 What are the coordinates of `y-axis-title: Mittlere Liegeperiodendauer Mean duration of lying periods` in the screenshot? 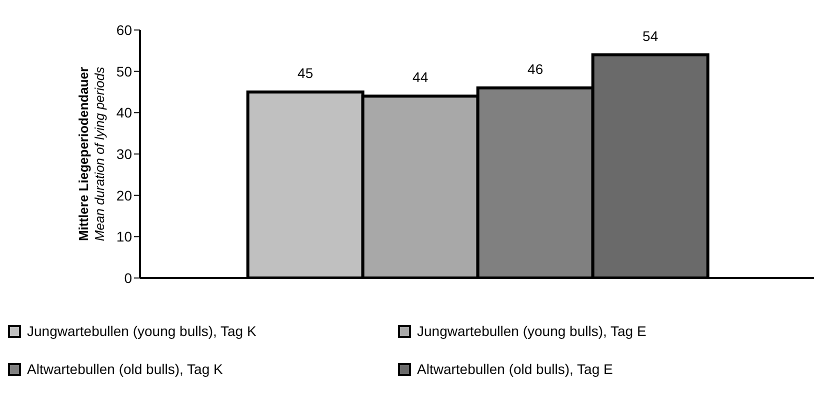 It's located at (91, 154).